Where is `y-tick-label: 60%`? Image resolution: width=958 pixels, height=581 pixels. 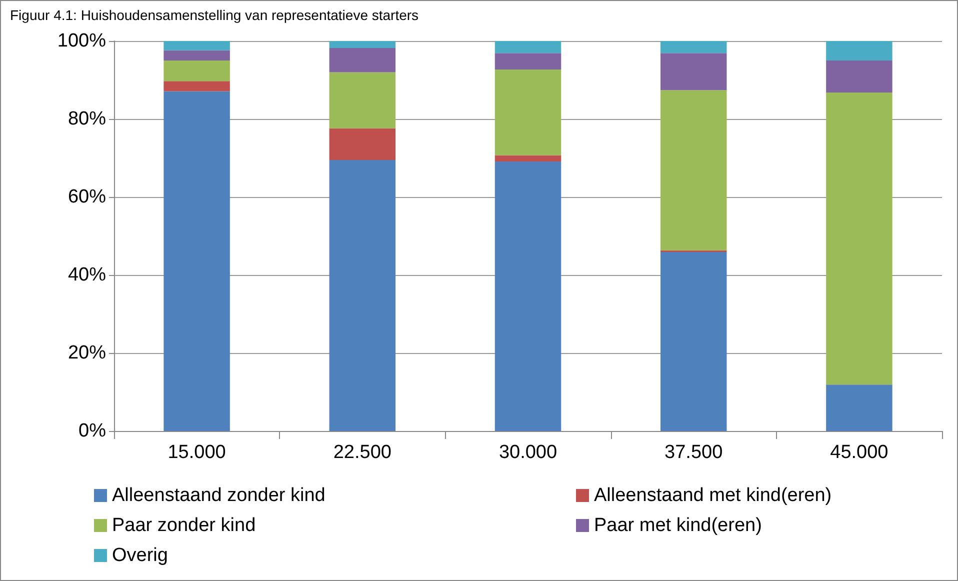
y-tick-label: 60% is located at coordinates (87, 197).